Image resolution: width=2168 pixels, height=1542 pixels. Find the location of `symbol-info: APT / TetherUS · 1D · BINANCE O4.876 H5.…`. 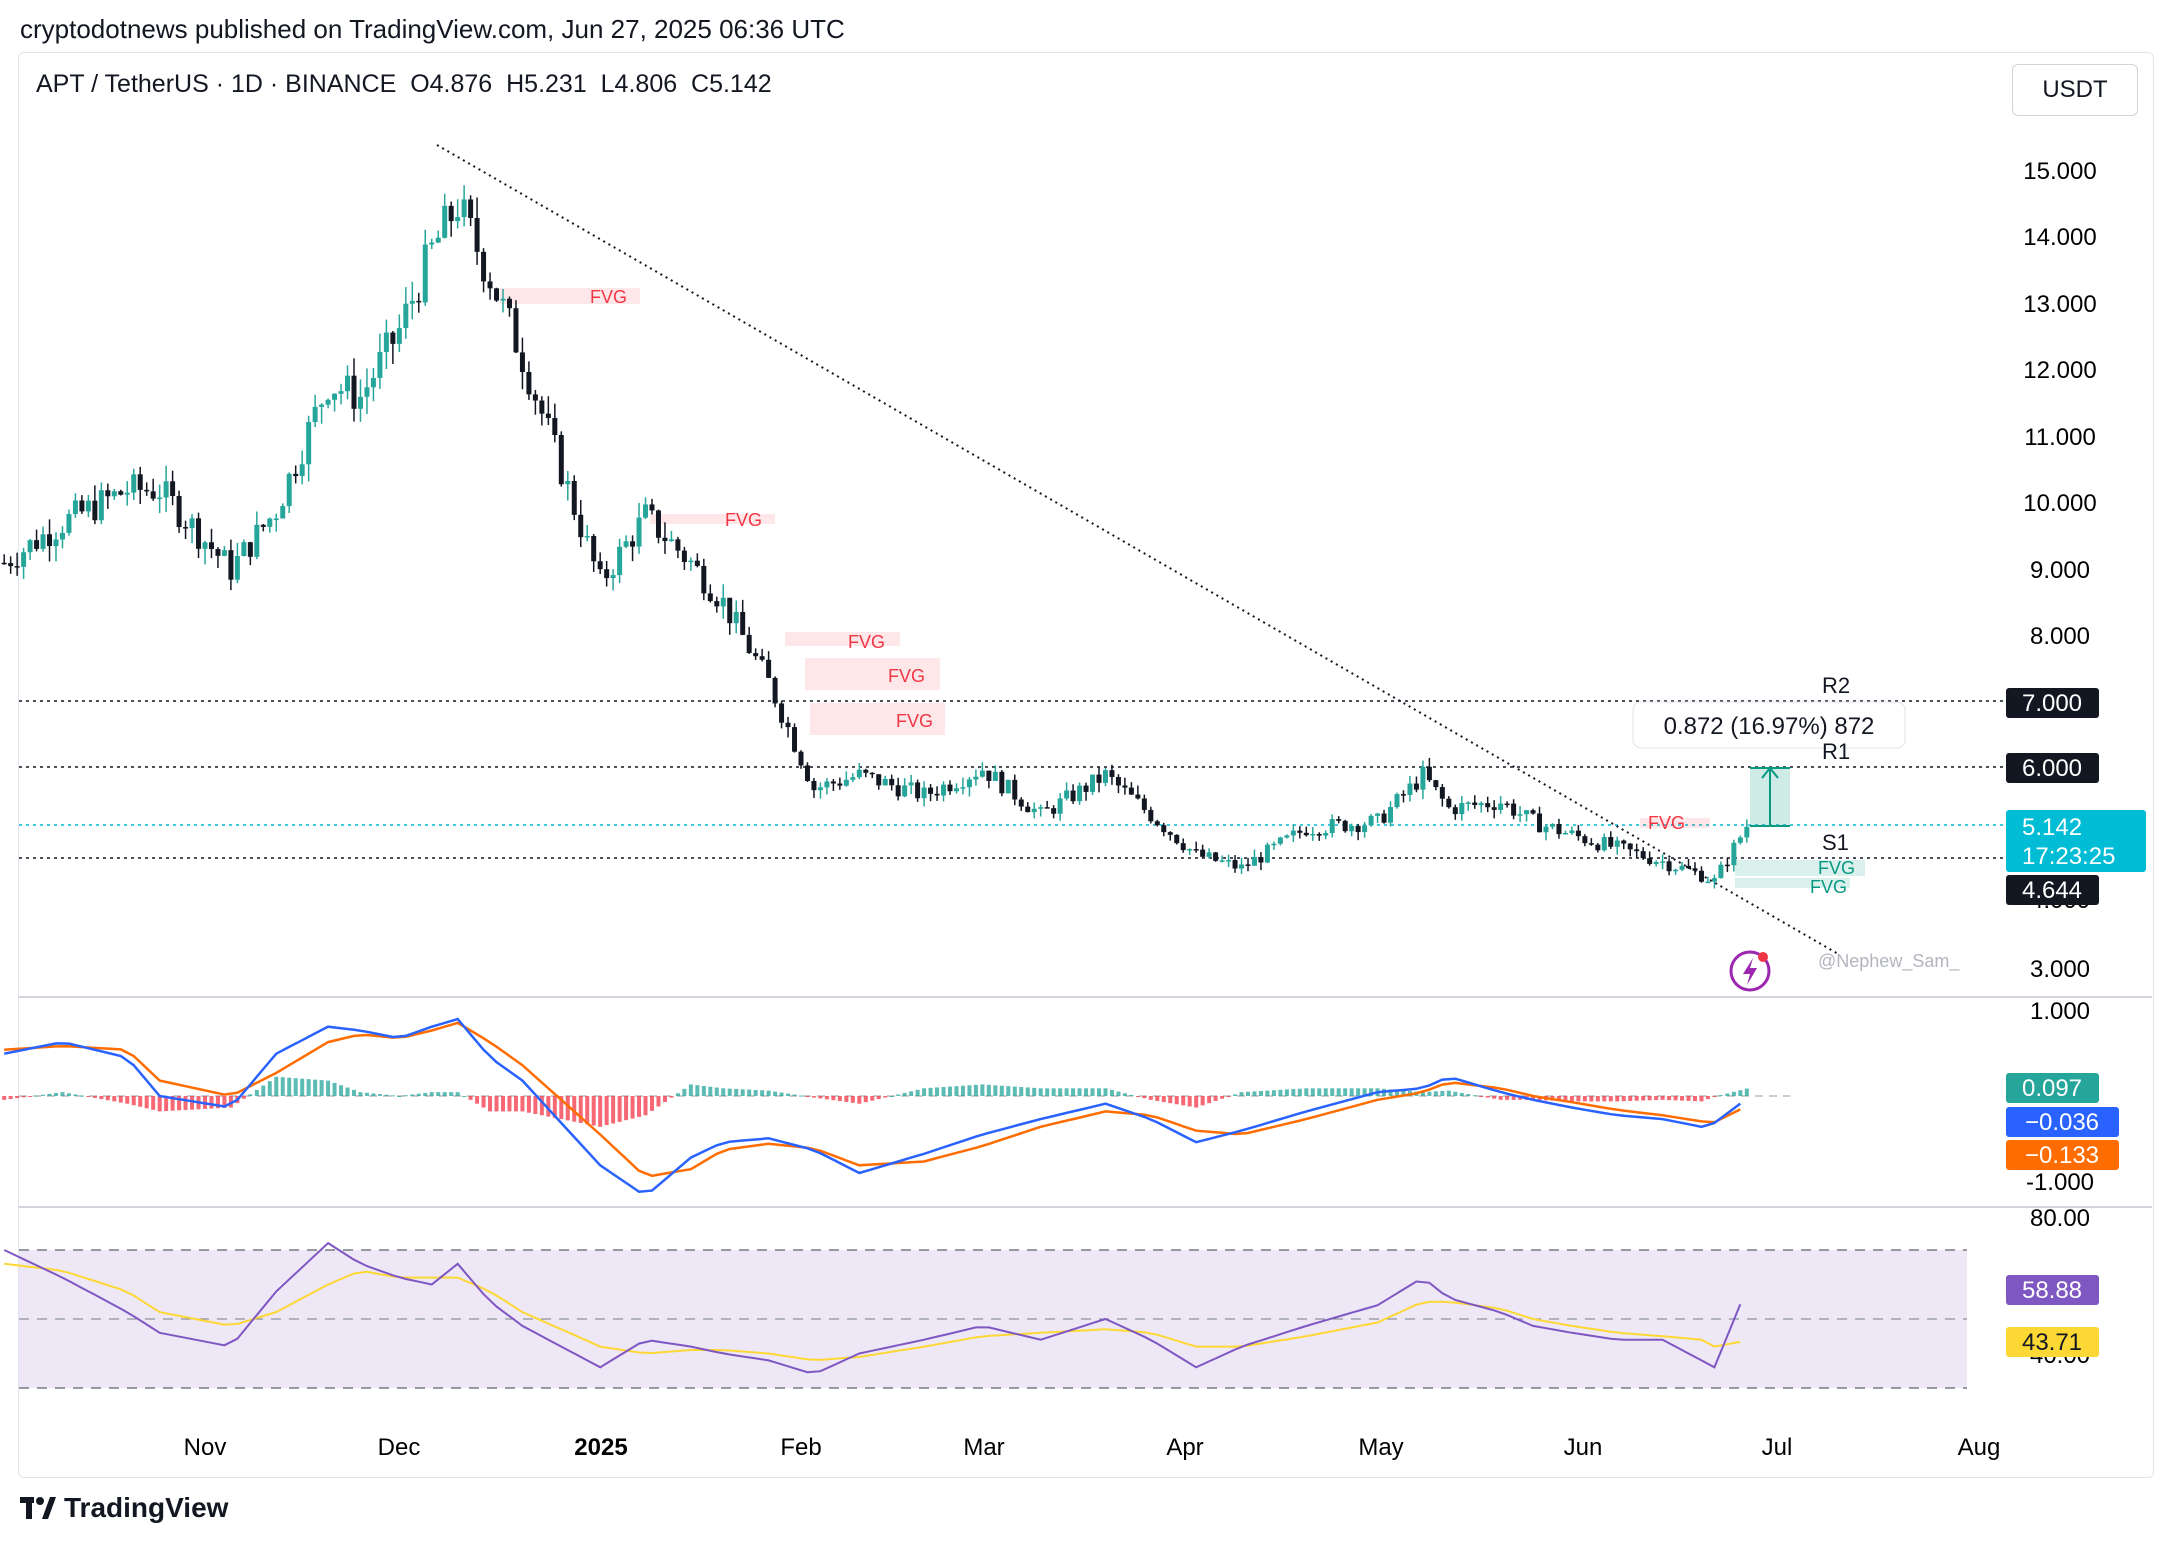

symbol-info: APT / TetherUS · 1D · BINANCE O4.876 H5.… is located at coordinates (404, 84).